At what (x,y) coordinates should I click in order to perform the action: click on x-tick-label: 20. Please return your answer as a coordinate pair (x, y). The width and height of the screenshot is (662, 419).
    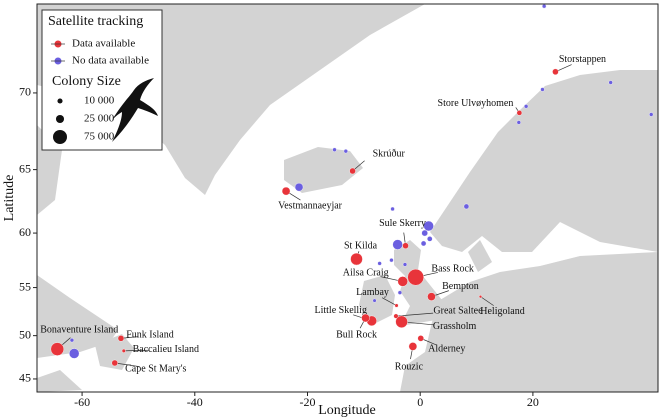
    Looking at the image, I should click on (533, 402).